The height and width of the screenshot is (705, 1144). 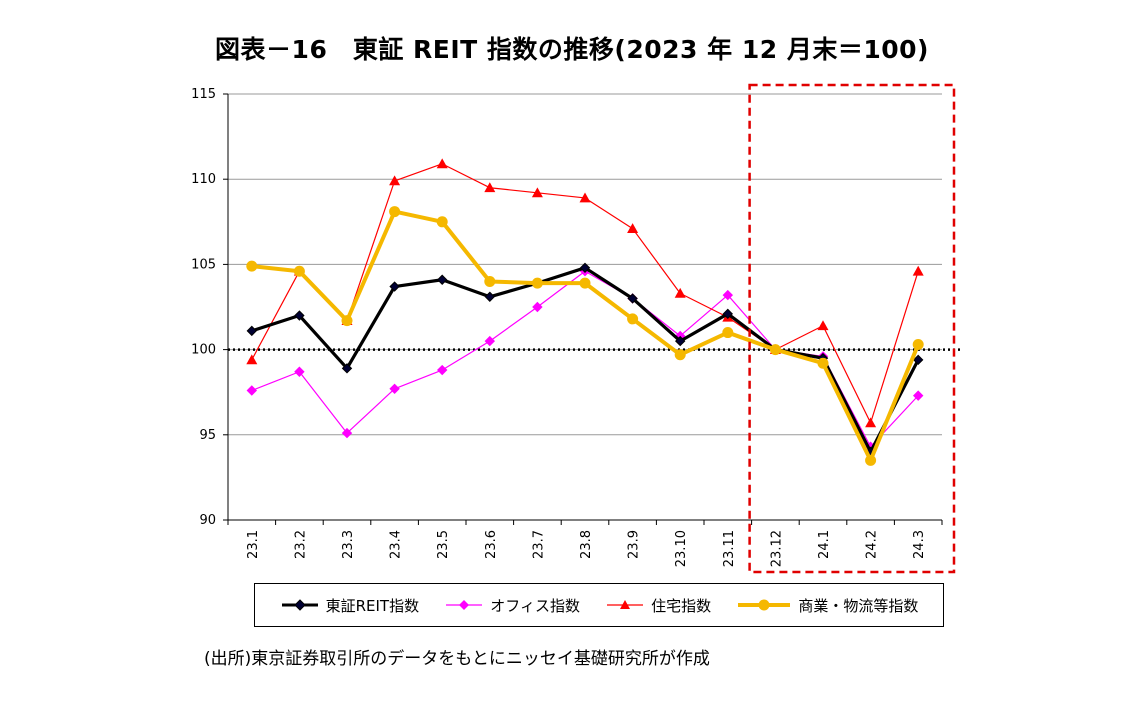 What do you see at coordinates (764, 605) in the screenshot?
I see `legend-commercial-swatch` at bounding box center [764, 605].